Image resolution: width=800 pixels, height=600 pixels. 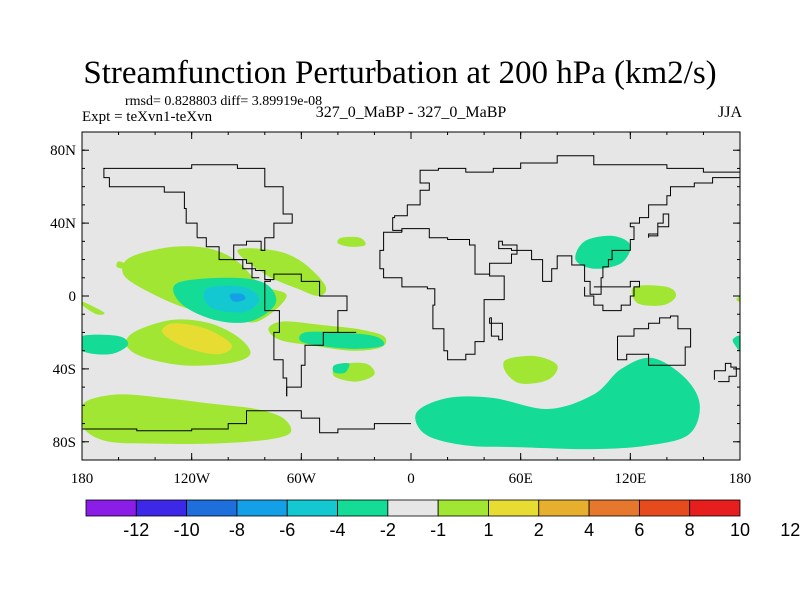 I want to click on contour-region-green-atlantic-north, so click(x=351, y=241).